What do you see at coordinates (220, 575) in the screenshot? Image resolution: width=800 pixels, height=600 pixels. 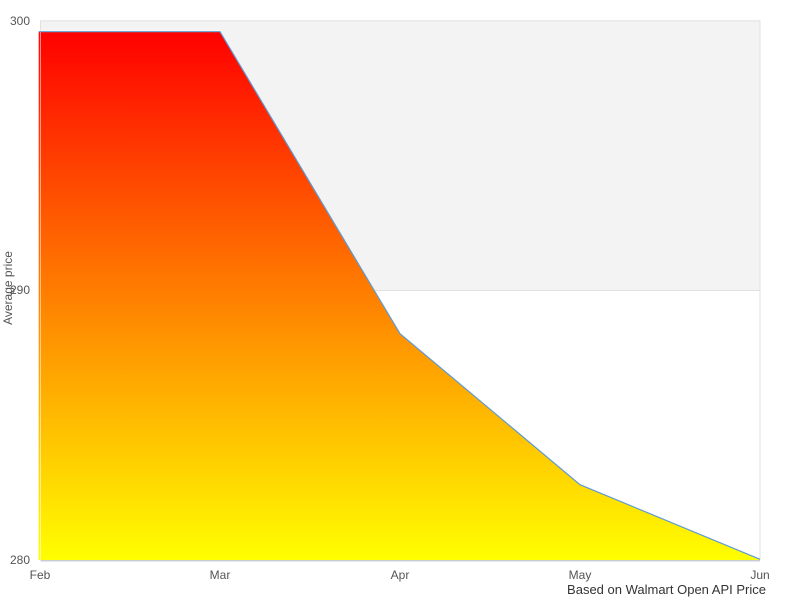 I see `svg-text: Mar` at bounding box center [220, 575].